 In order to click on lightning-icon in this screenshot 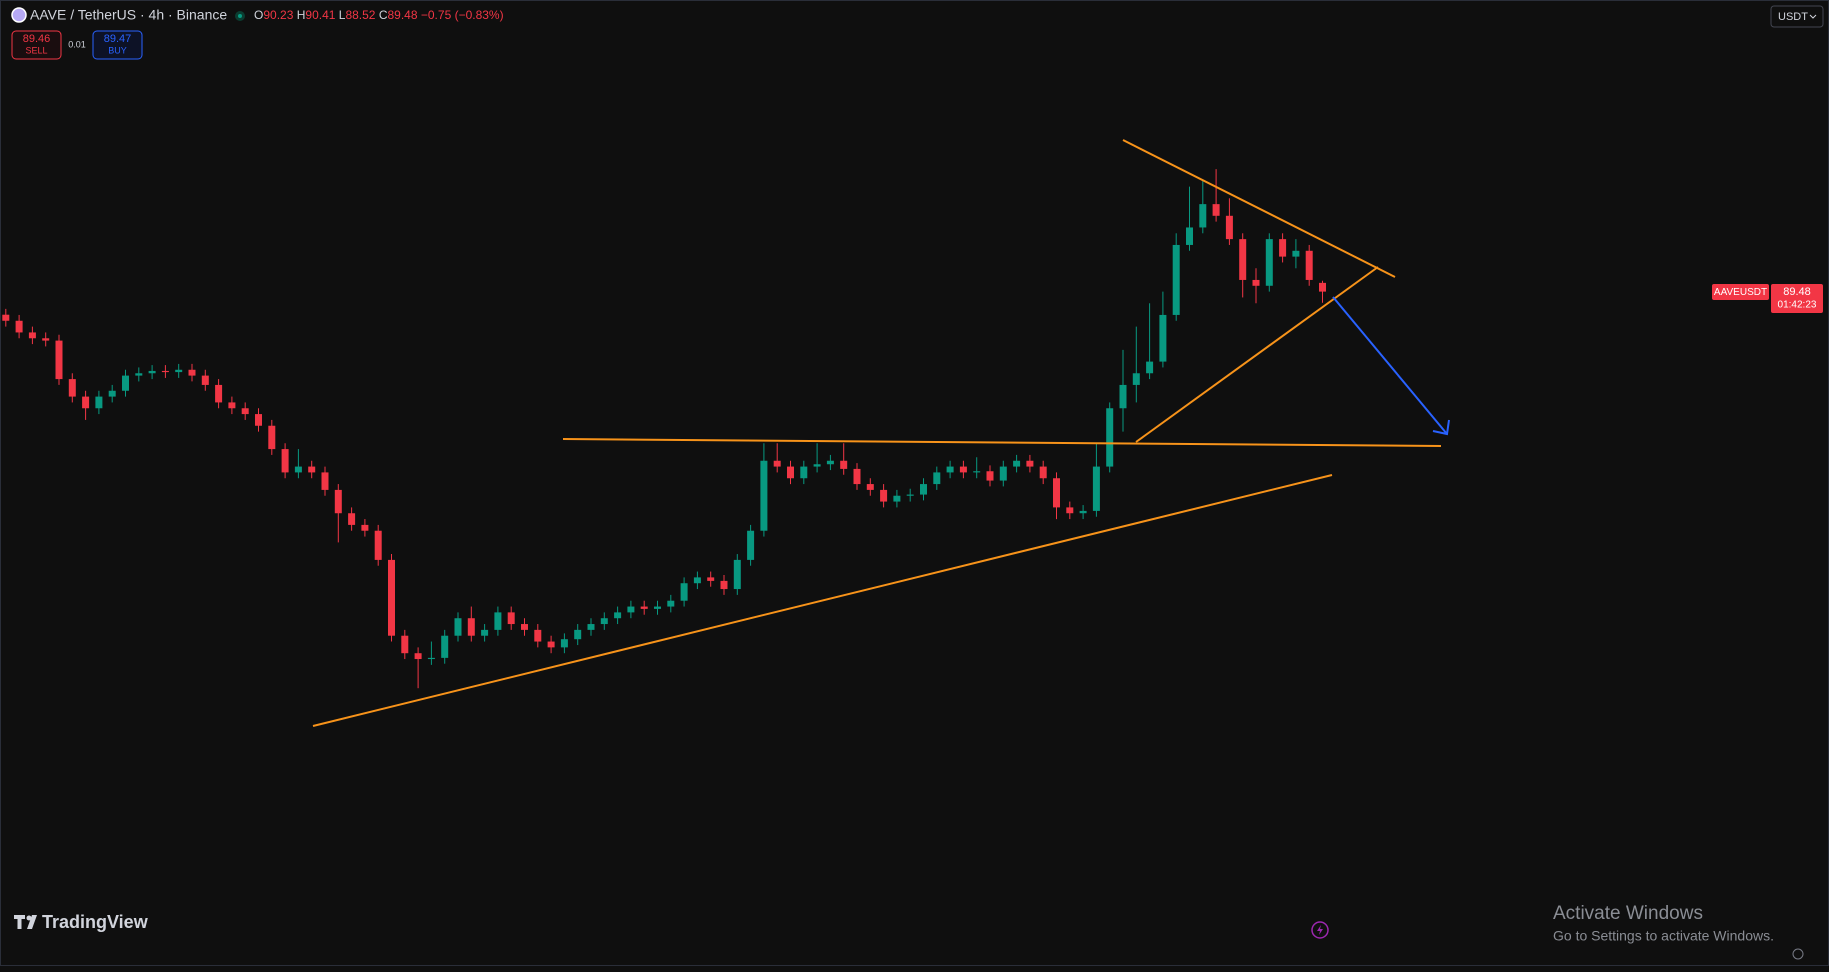, I will do `click(1320, 930)`.